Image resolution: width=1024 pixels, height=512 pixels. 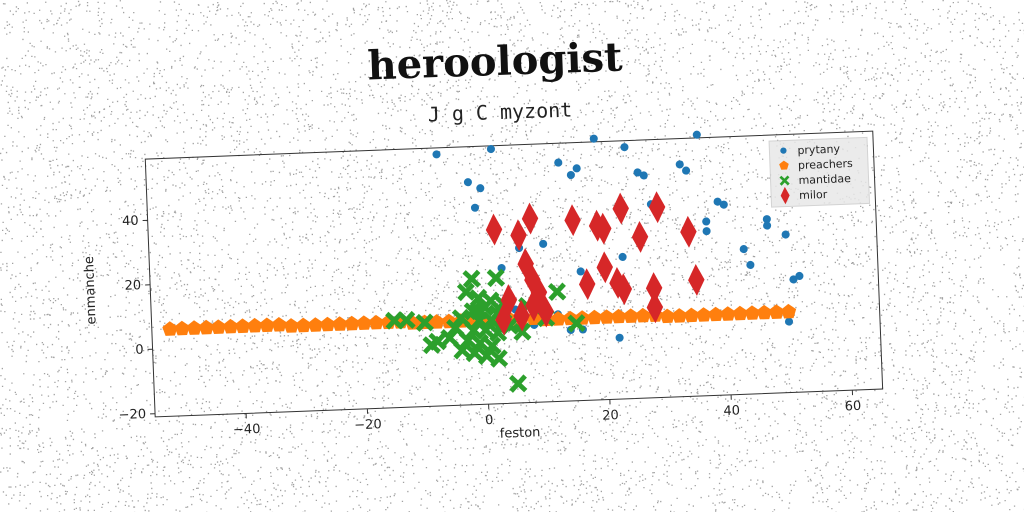 I want to click on x-tick-label: −40, so click(x=247, y=430).